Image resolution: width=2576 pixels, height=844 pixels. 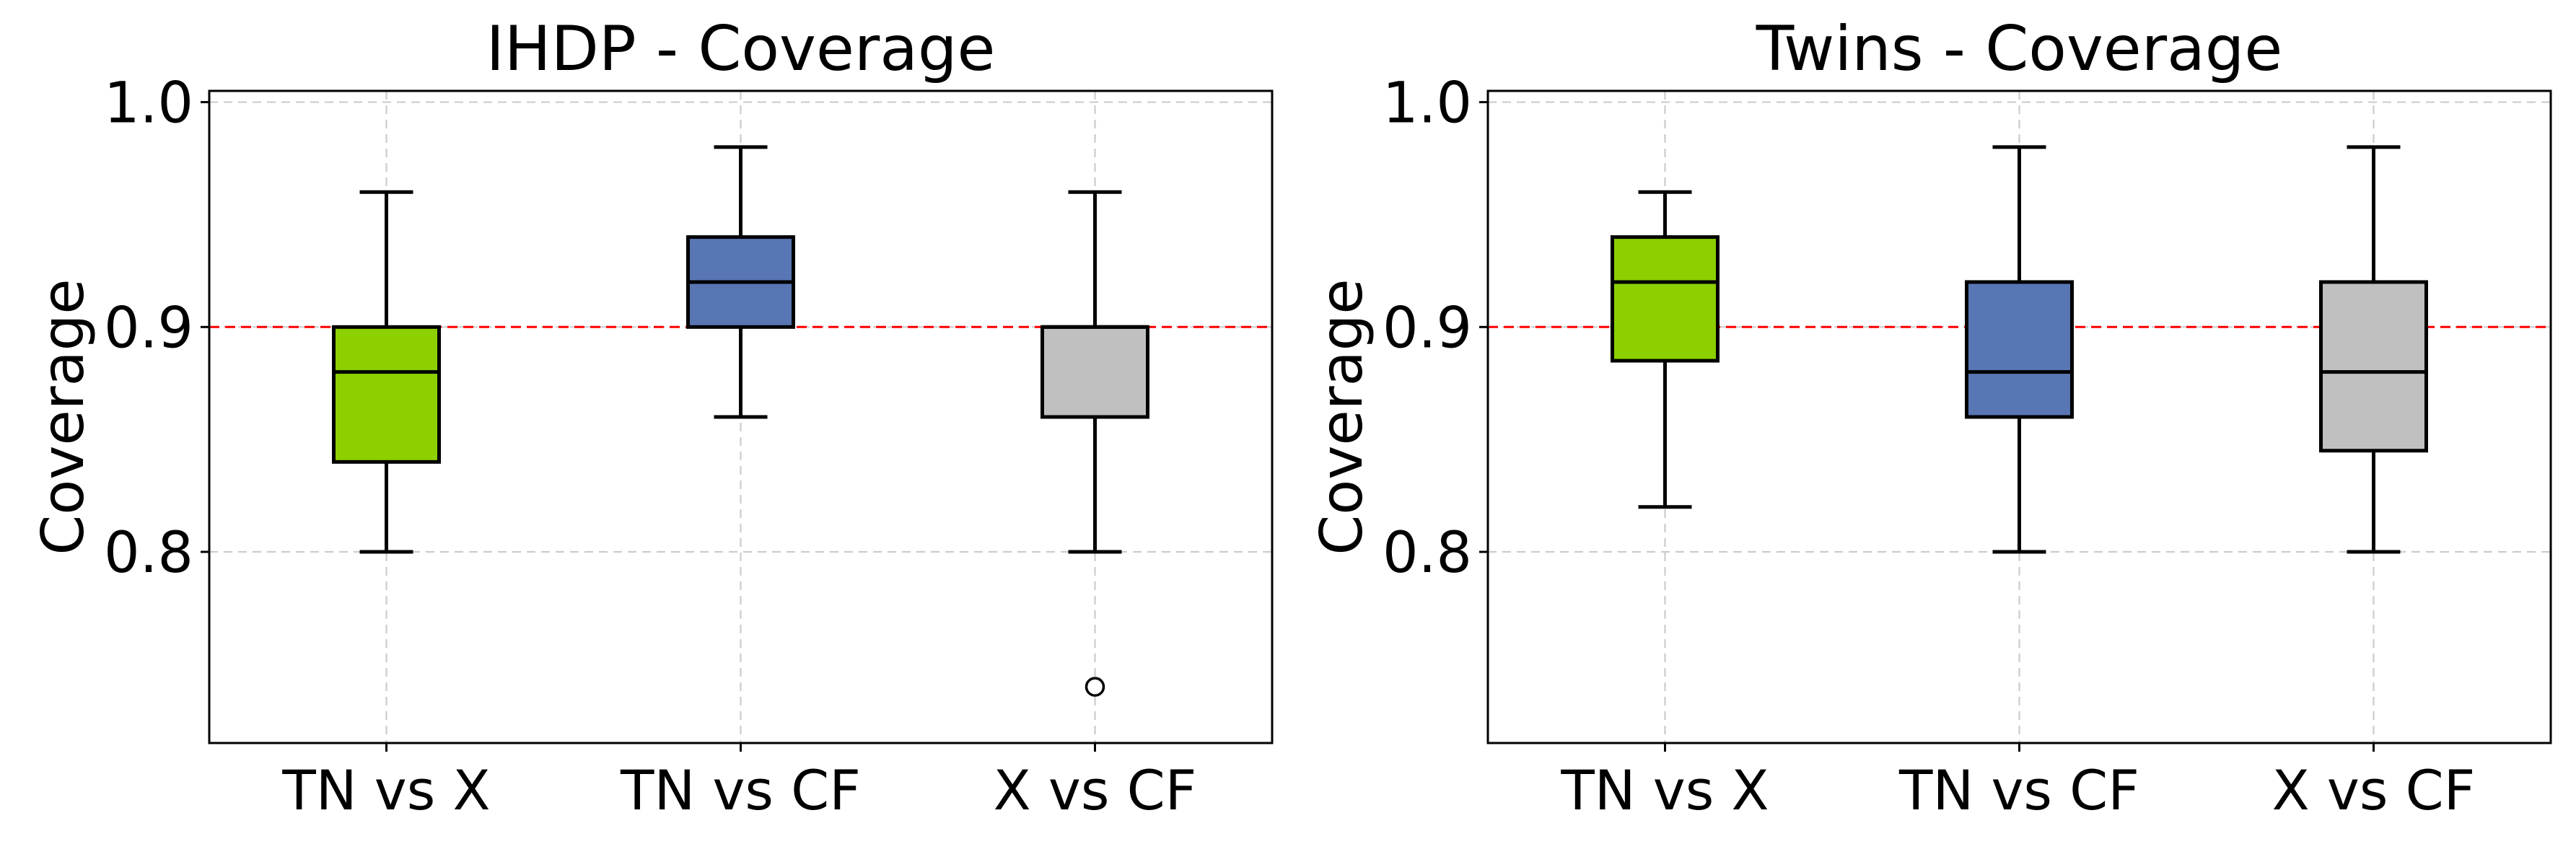 What do you see at coordinates (1095, 687) in the screenshot?
I see `outlier-point` at bounding box center [1095, 687].